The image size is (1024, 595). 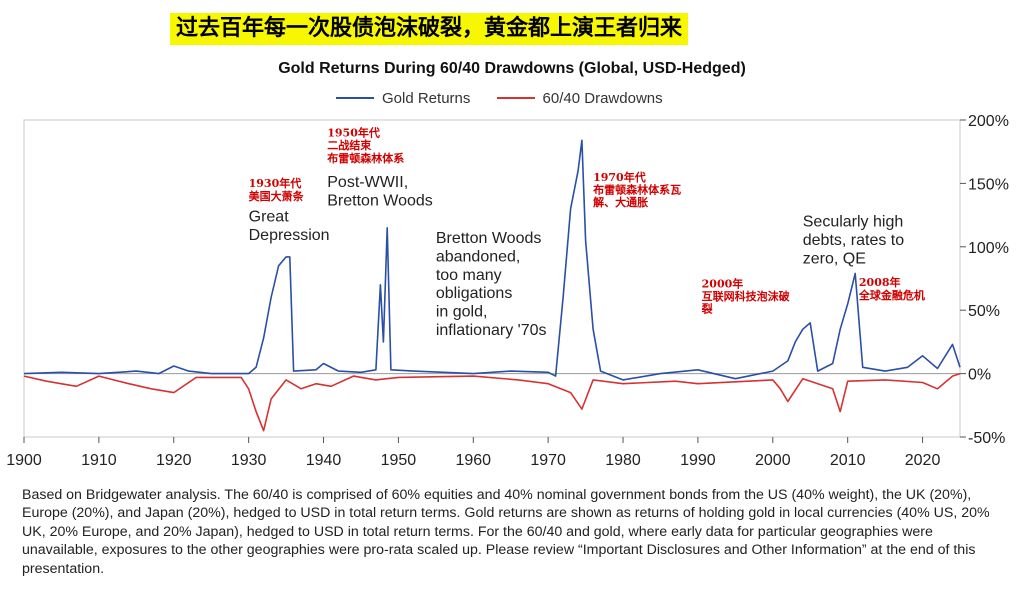 What do you see at coordinates (462, 312) in the screenshot?
I see `annotation-line: in gold,` at bounding box center [462, 312].